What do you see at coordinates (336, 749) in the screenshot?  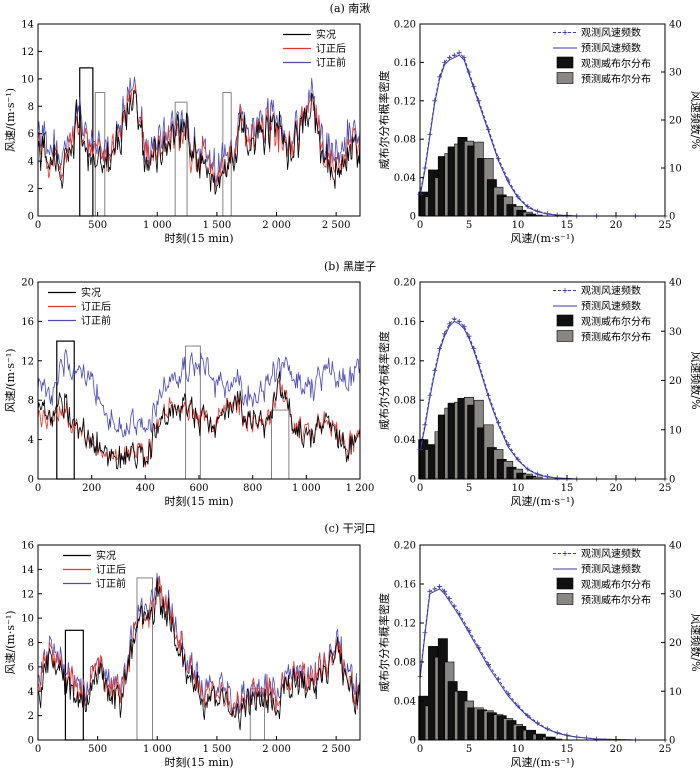 I see `x-tick-label: 2 500` at bounding box center [336, 749].